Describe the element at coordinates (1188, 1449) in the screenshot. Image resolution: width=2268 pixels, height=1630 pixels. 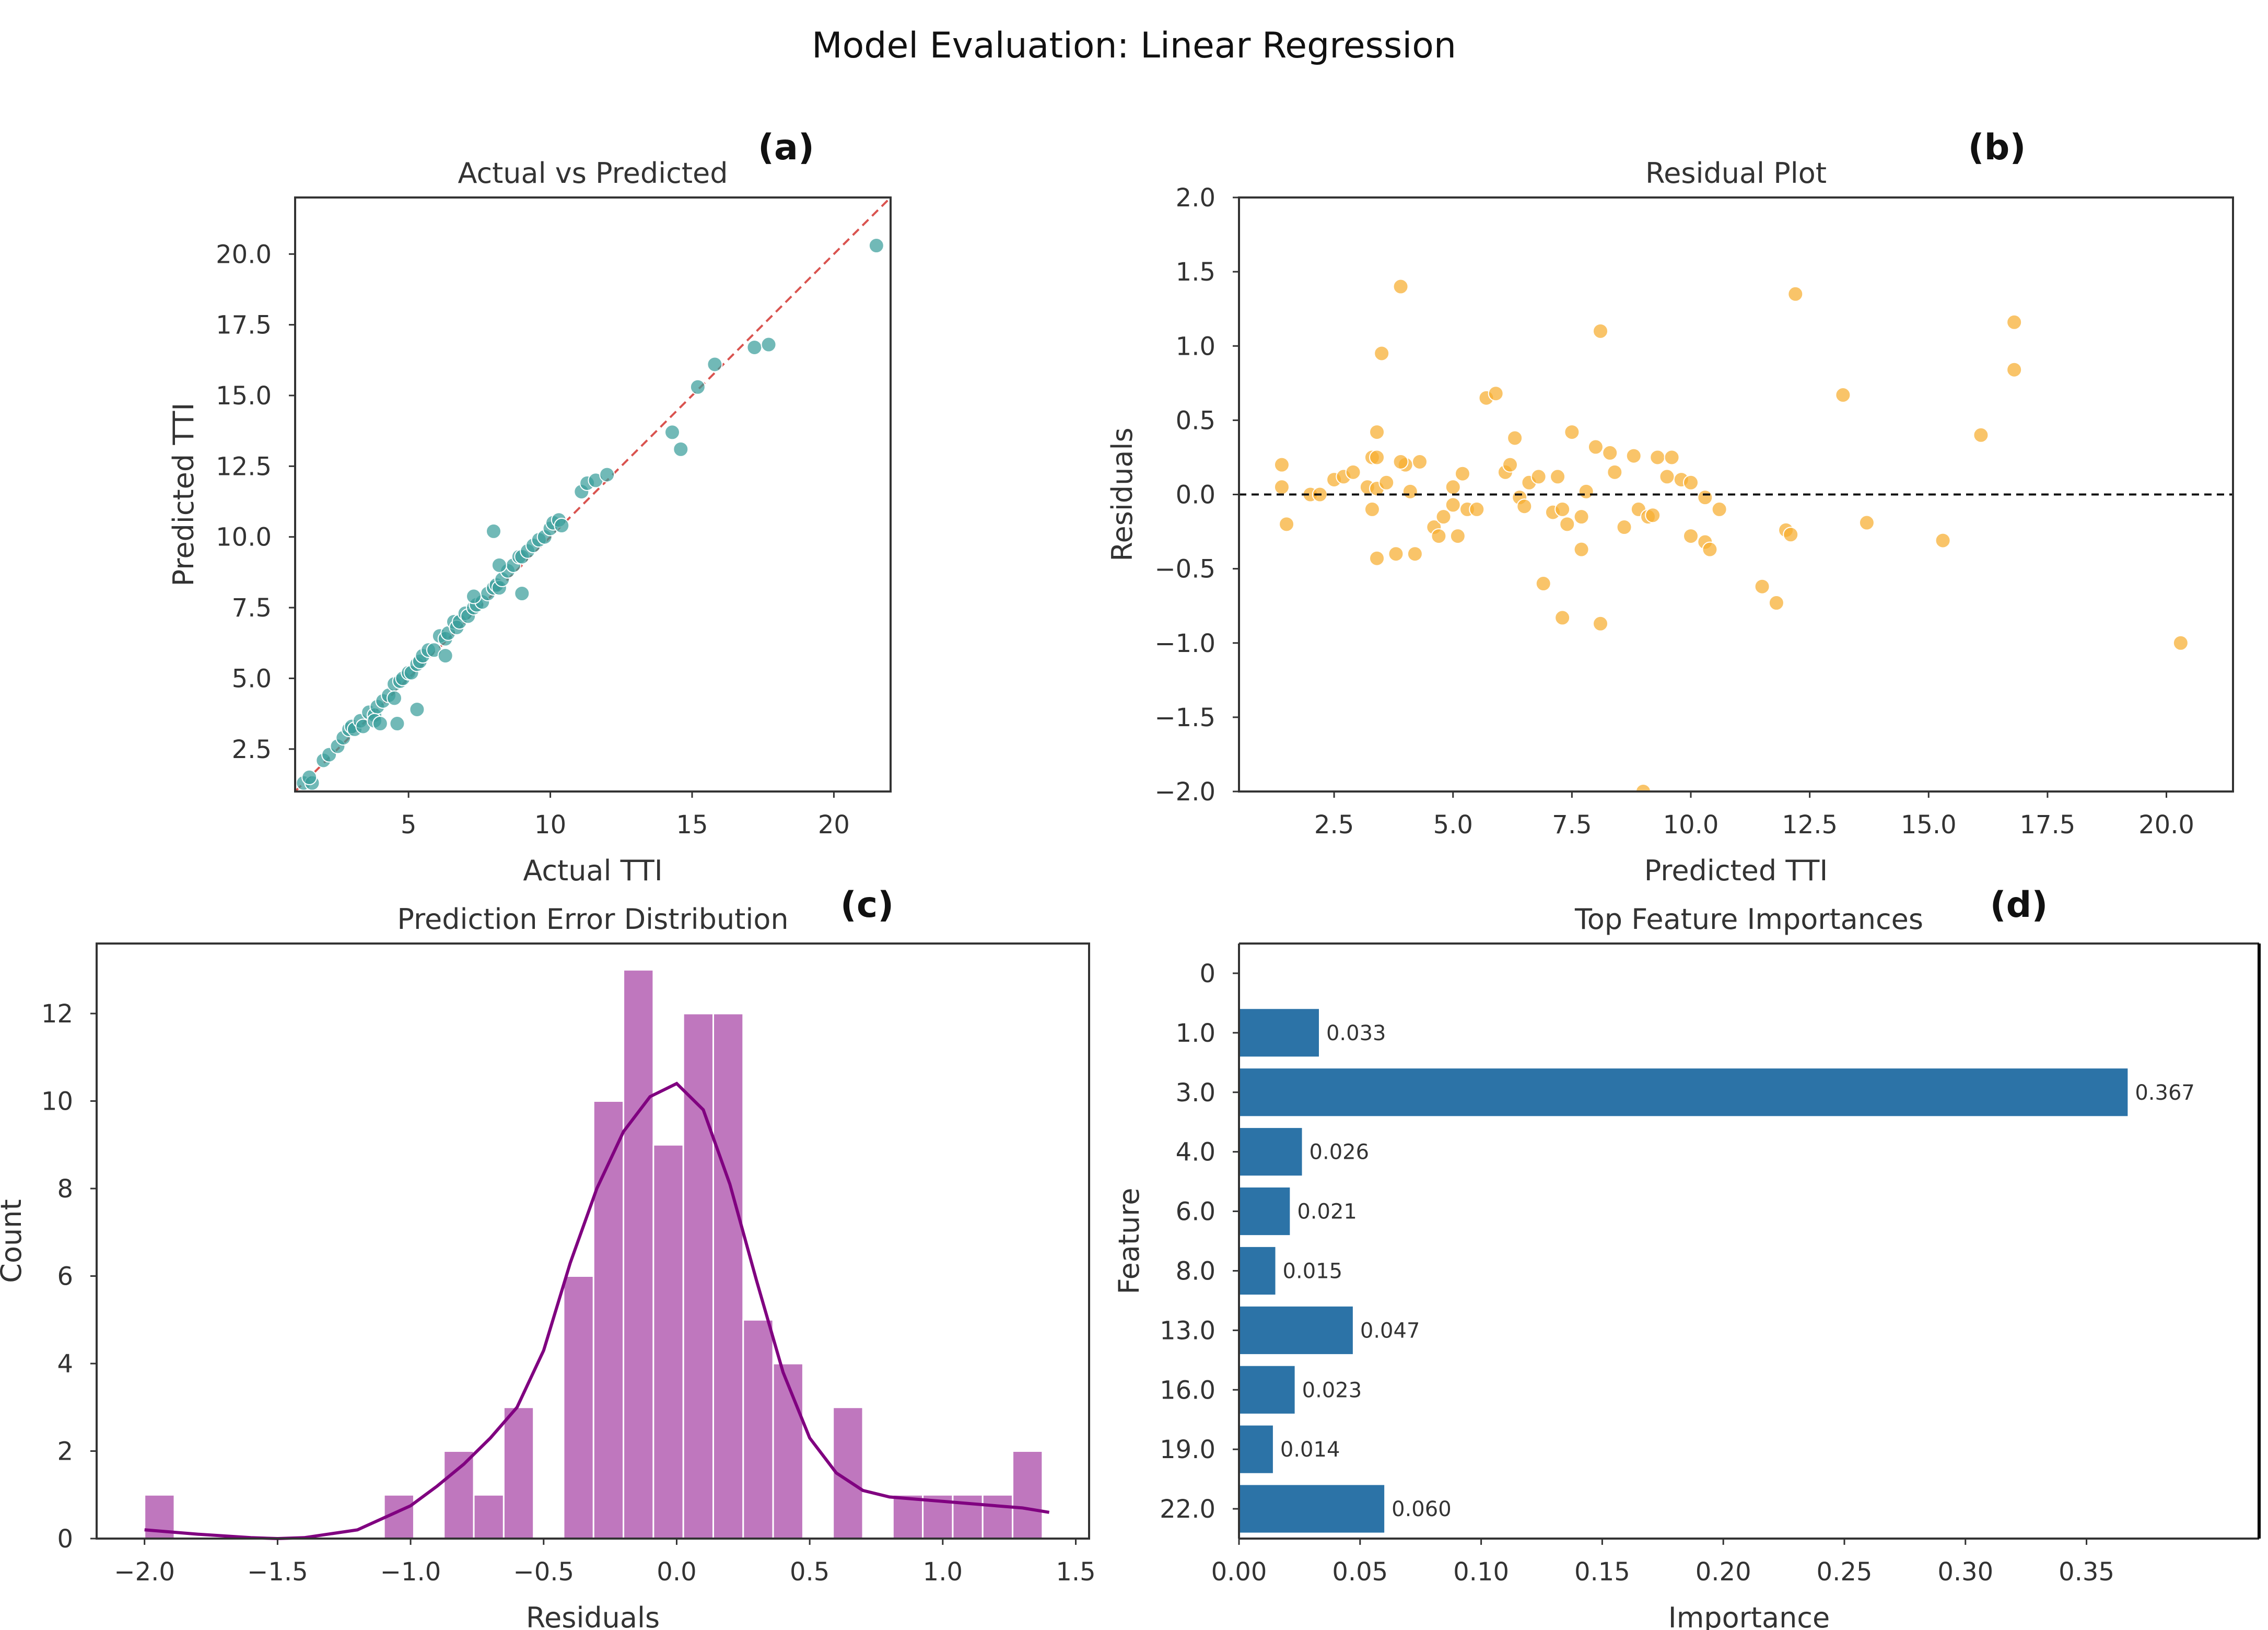
I see `y-tick-label: 19.0` at that location.